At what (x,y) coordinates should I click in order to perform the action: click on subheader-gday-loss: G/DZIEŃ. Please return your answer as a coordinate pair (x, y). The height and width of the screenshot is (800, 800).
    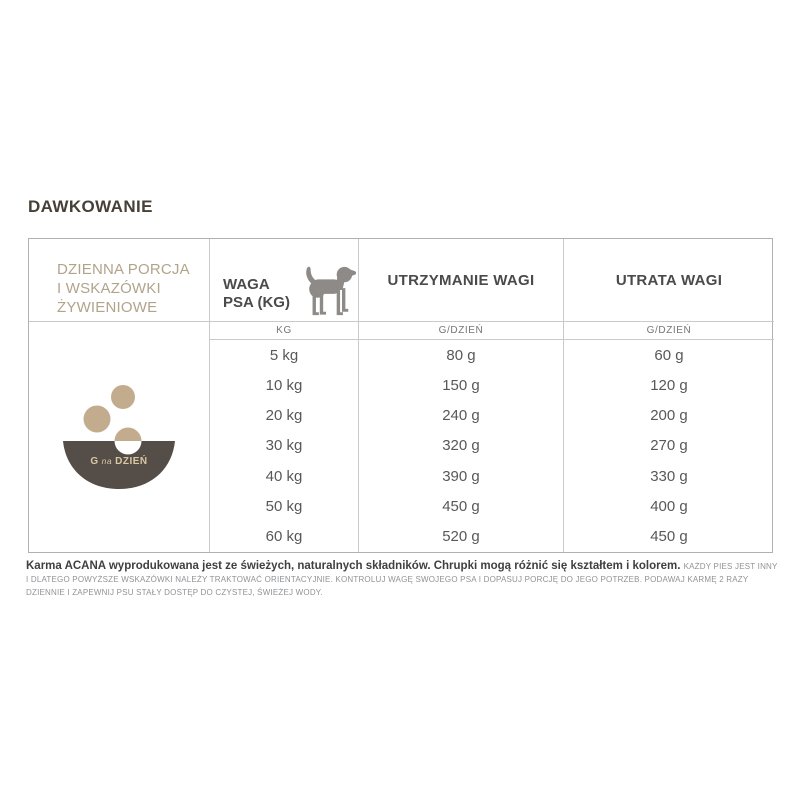
    Looking at the image, I should click on (669, 331).